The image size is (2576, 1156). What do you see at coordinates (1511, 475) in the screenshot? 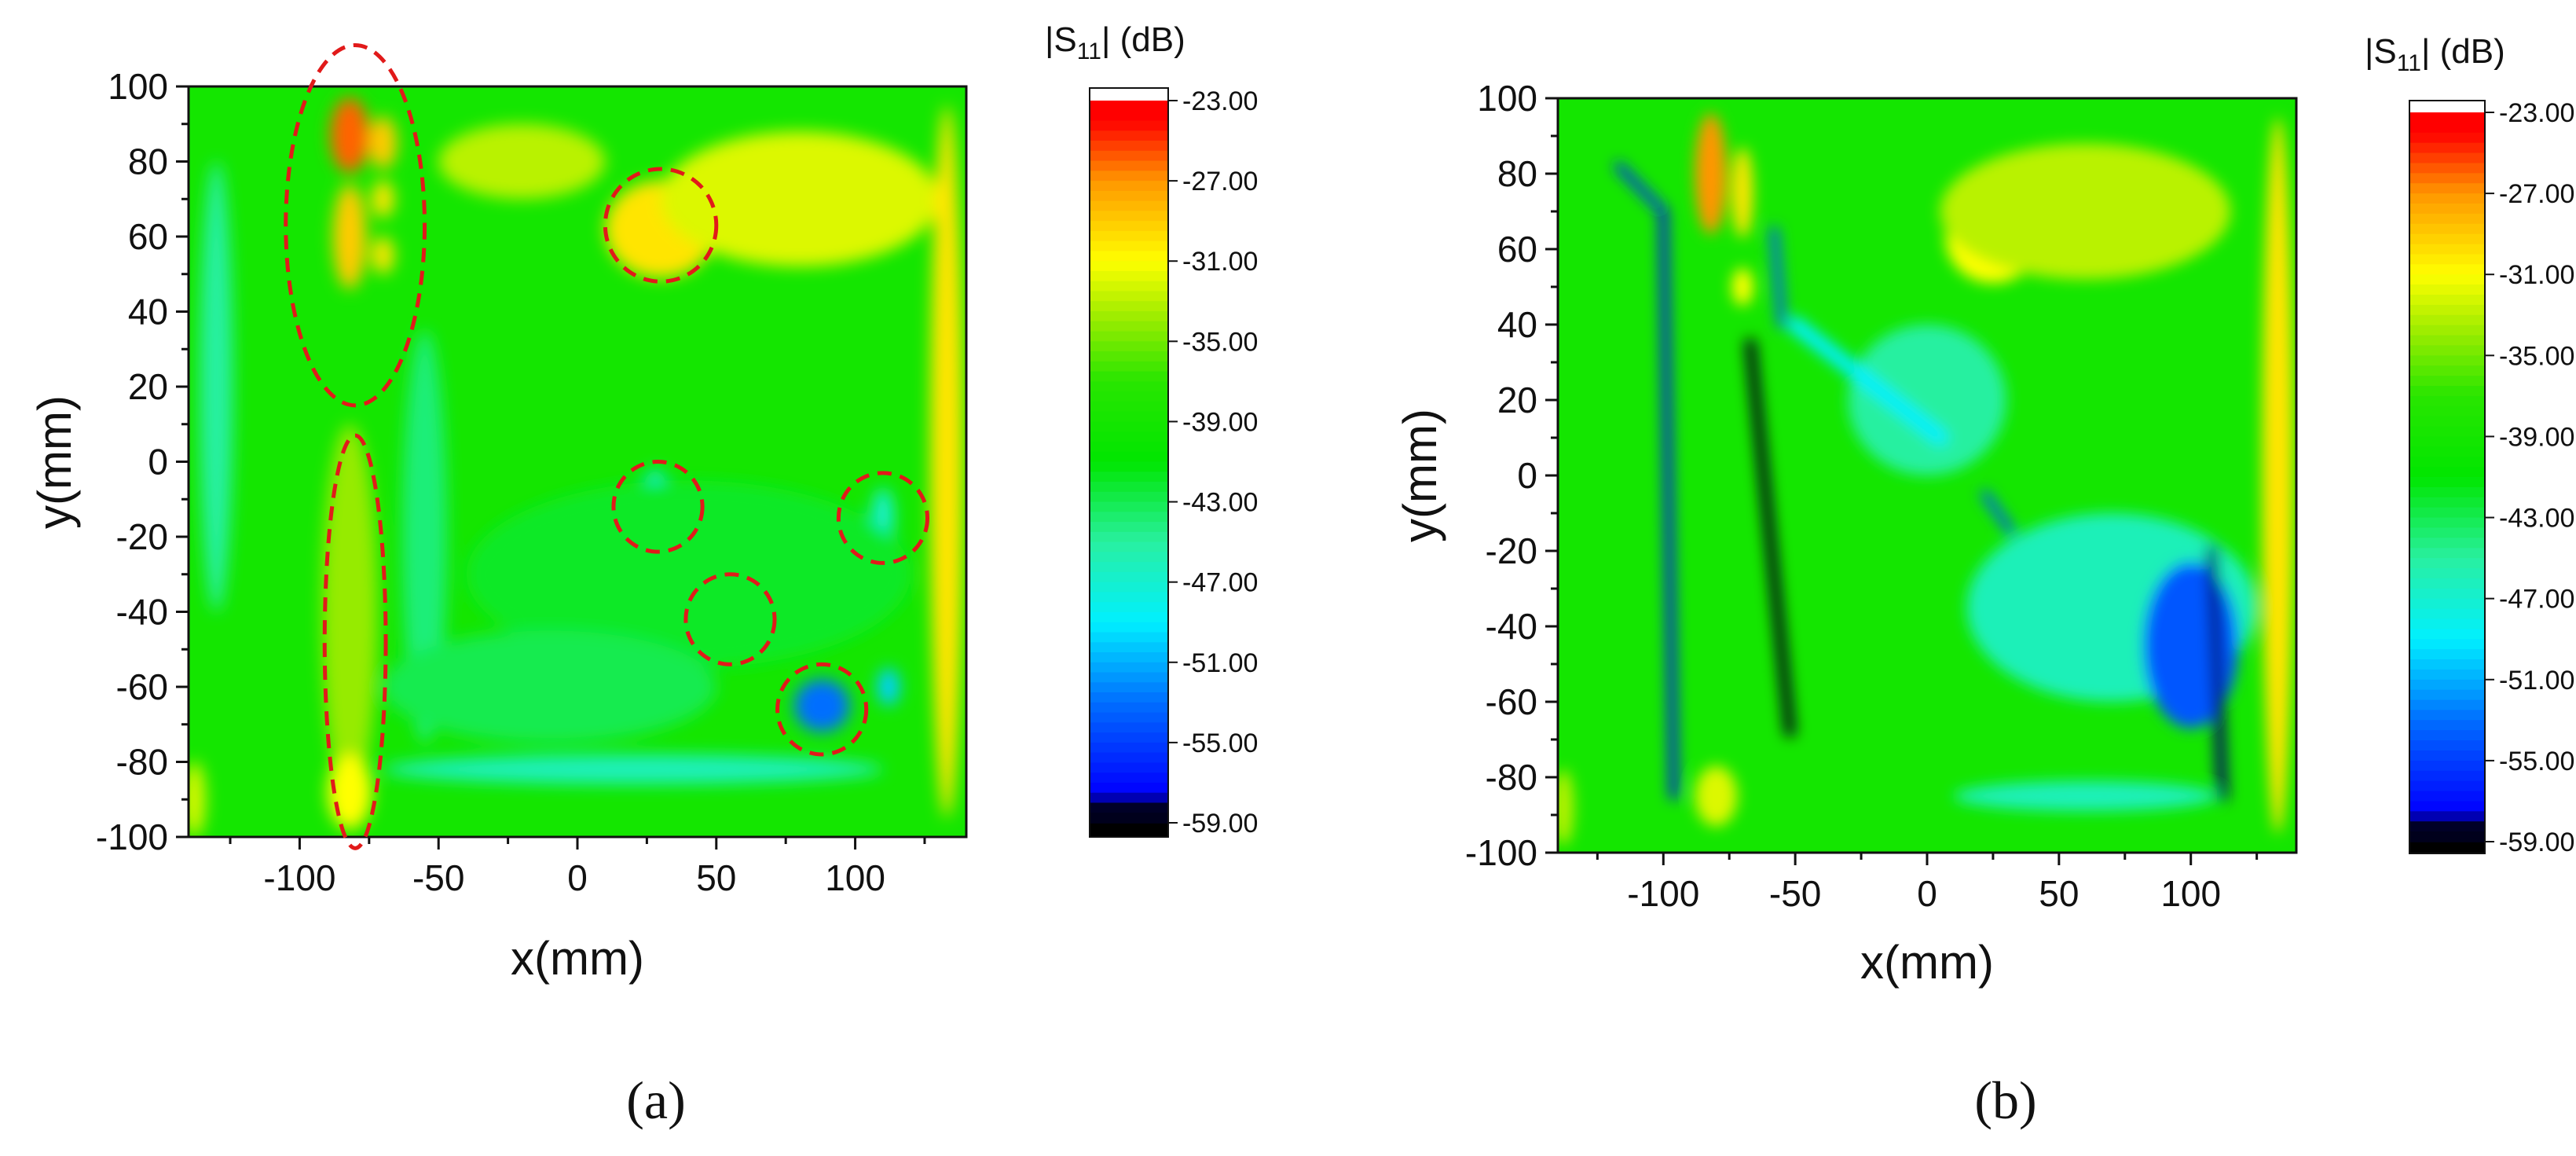
I see `y-ticks-b: 100 80 60 40 20 0 -20 -40 -60 -80 -100` at bounding box center [1511, 475].